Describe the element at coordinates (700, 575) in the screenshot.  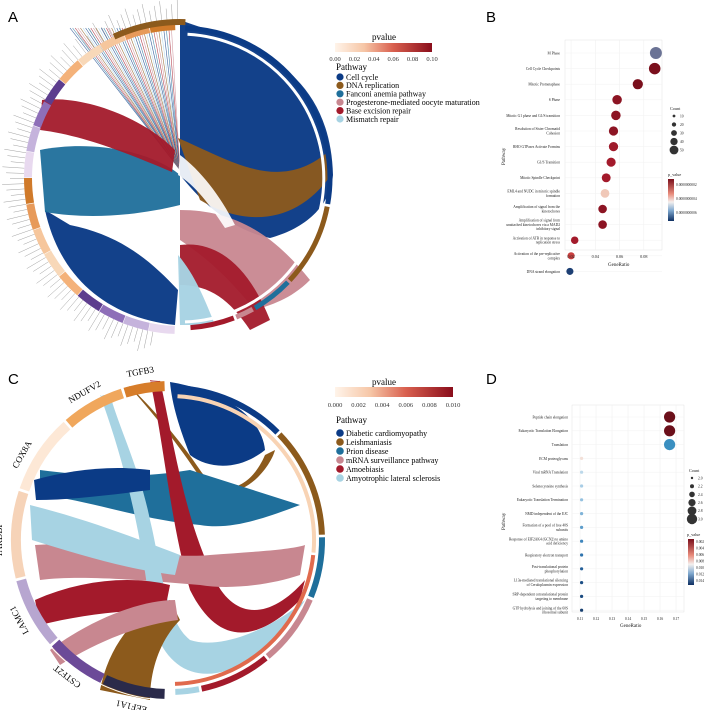
I see `color-label-d-5: 0.012` at that location.